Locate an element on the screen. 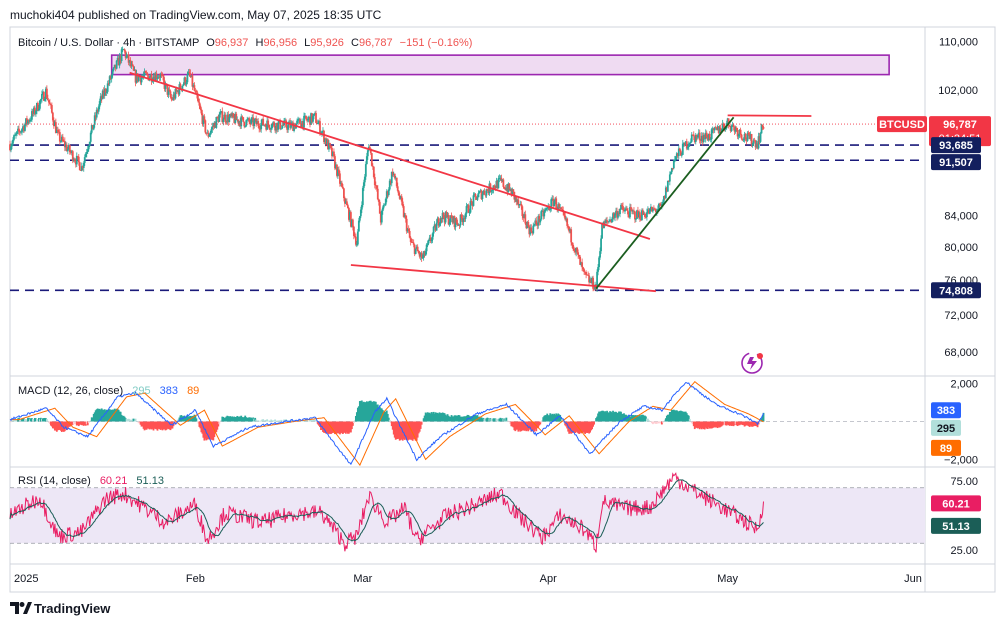 Image resolution: width=1005 pixels, height=627 pixels. time-axis-label-3: Apr is located at coordinates (548, 579).